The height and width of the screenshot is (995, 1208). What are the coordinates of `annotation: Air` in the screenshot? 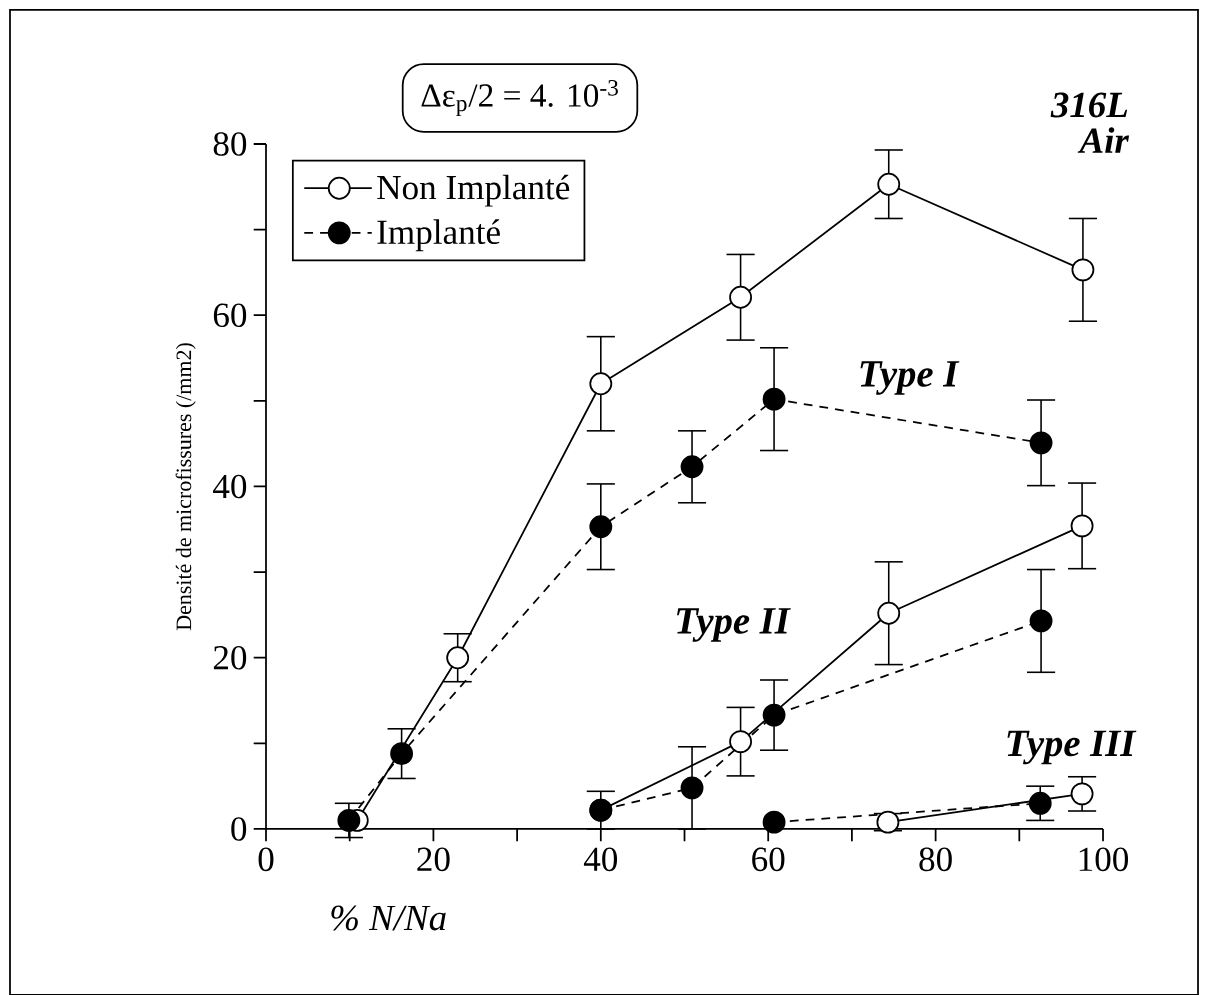 It's located at (1103, 140).